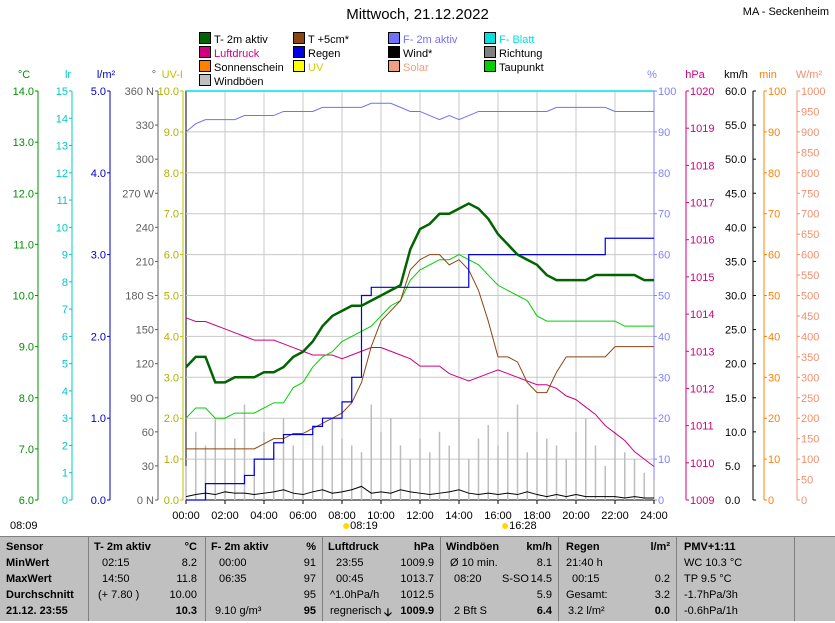 This screenshot has width=835, height=623. I want to click on axis-tick-label: 35.0, so click(735, 262).